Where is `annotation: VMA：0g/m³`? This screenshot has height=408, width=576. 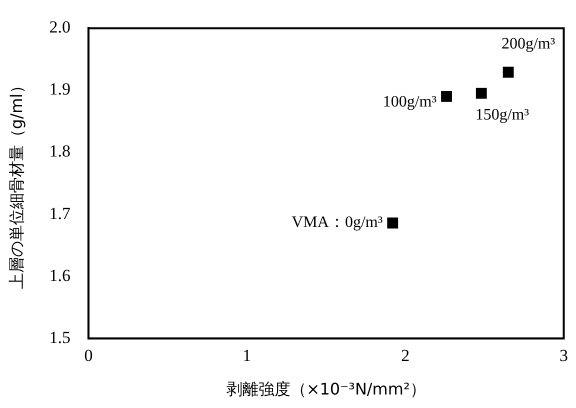 annotation: VMA：0g/m³ is located at coordinates (337, 223).